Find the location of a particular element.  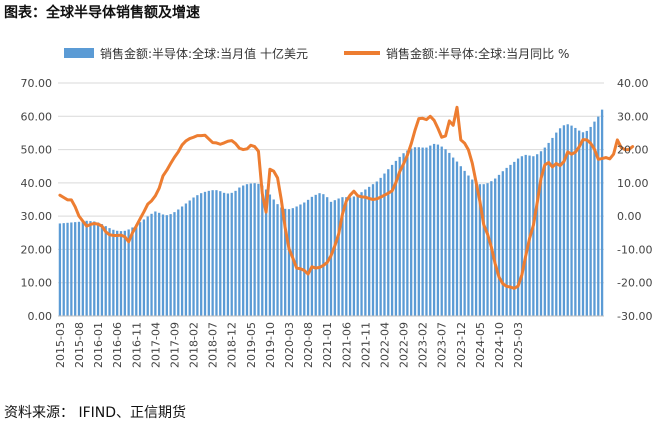

x-tick-label: 2017-09 is located at coordinates (174, 345).